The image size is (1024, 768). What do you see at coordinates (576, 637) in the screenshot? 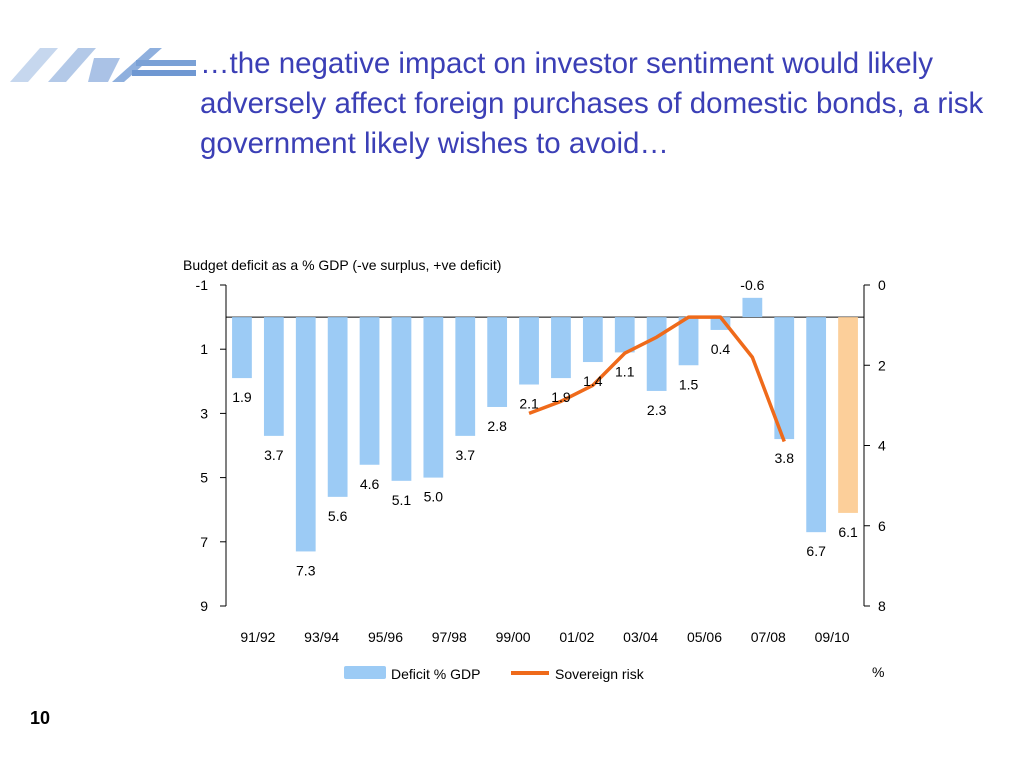
I see `x-axis-tick-label: 01/02` at bounding box center [576, 637].